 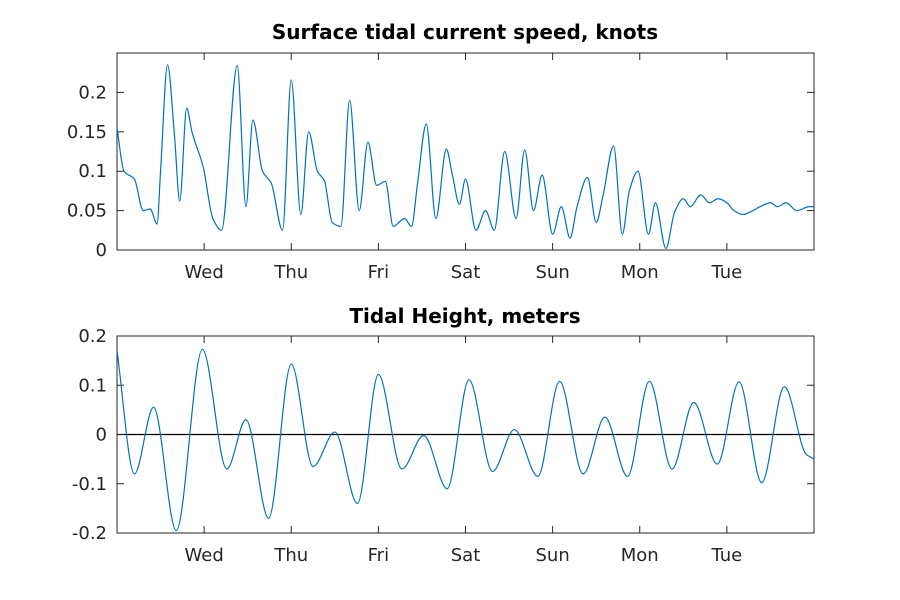 What do you see at coordinates (92, 92) in the screenshot?
I see `current-speed-y-tick-label: 0.2` at bounding box center [92, 92].